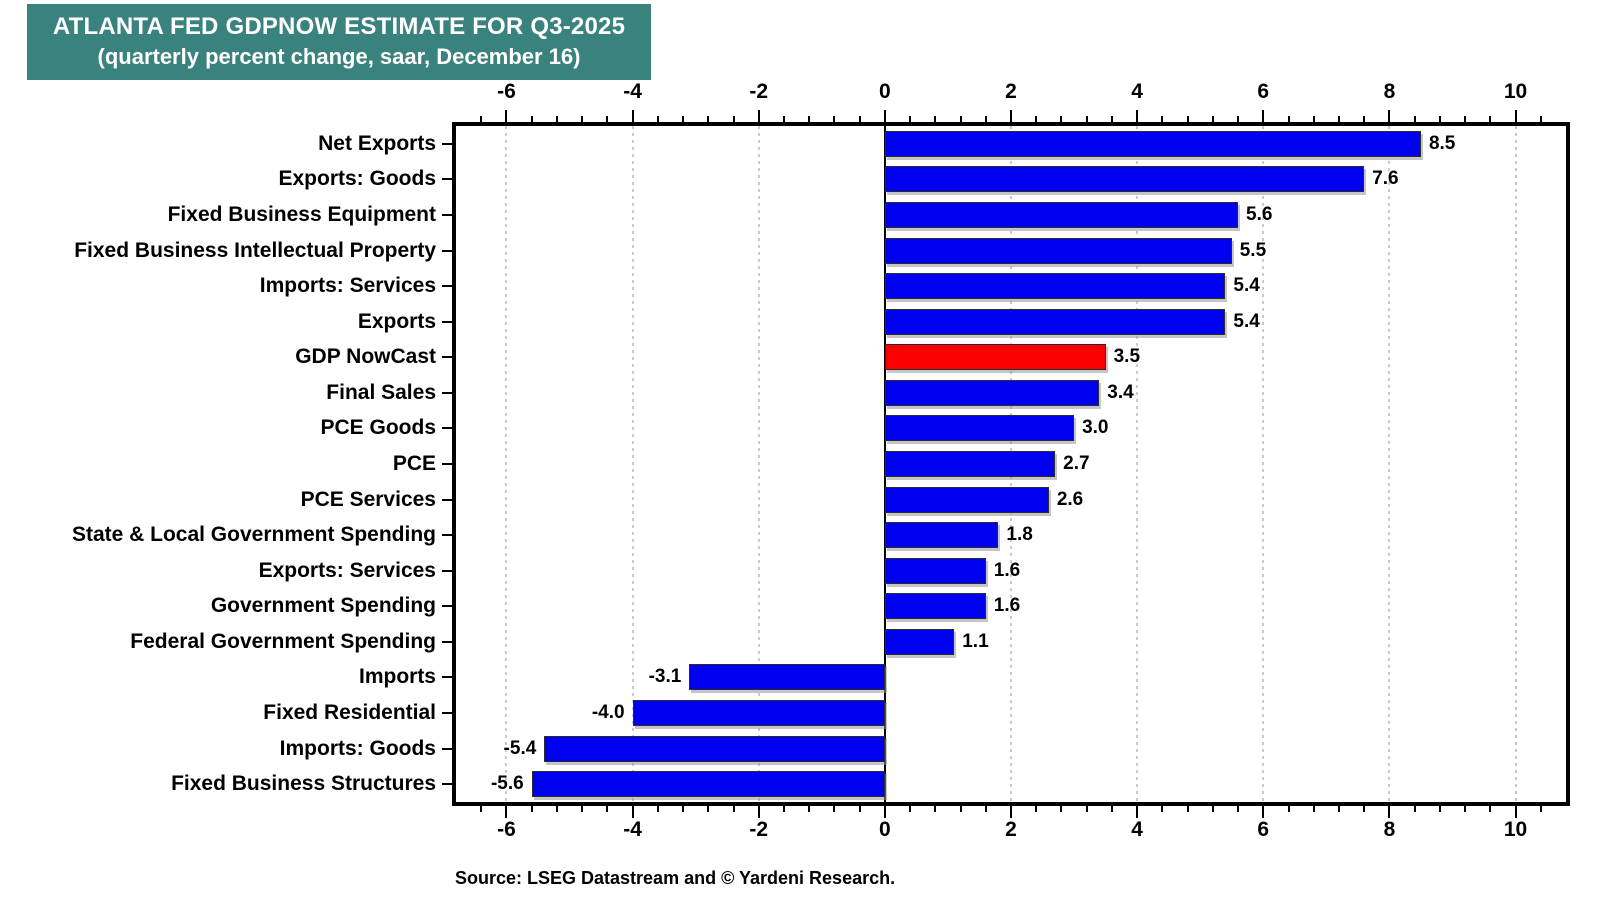 The height and width of the screenshot is (900, 1600). What do you see at coordinates (255, 250) in the screenshot?
I see `category-label: Fixed Business Intellectual Property` at bounding box center [255, 250].